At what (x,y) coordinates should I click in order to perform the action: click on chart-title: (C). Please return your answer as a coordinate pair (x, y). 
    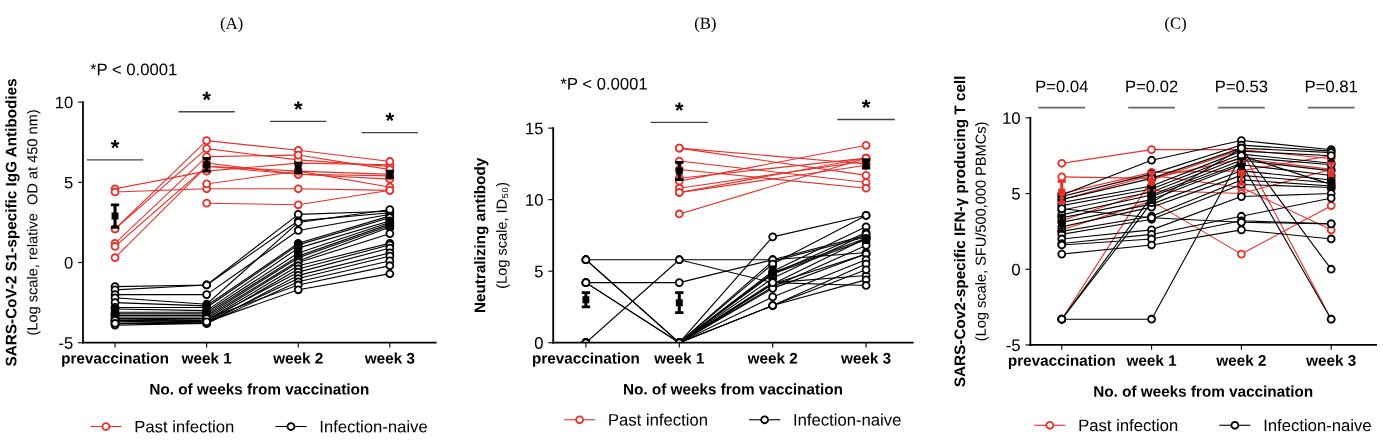
    Looking at the image, I should click on (1175, 25).